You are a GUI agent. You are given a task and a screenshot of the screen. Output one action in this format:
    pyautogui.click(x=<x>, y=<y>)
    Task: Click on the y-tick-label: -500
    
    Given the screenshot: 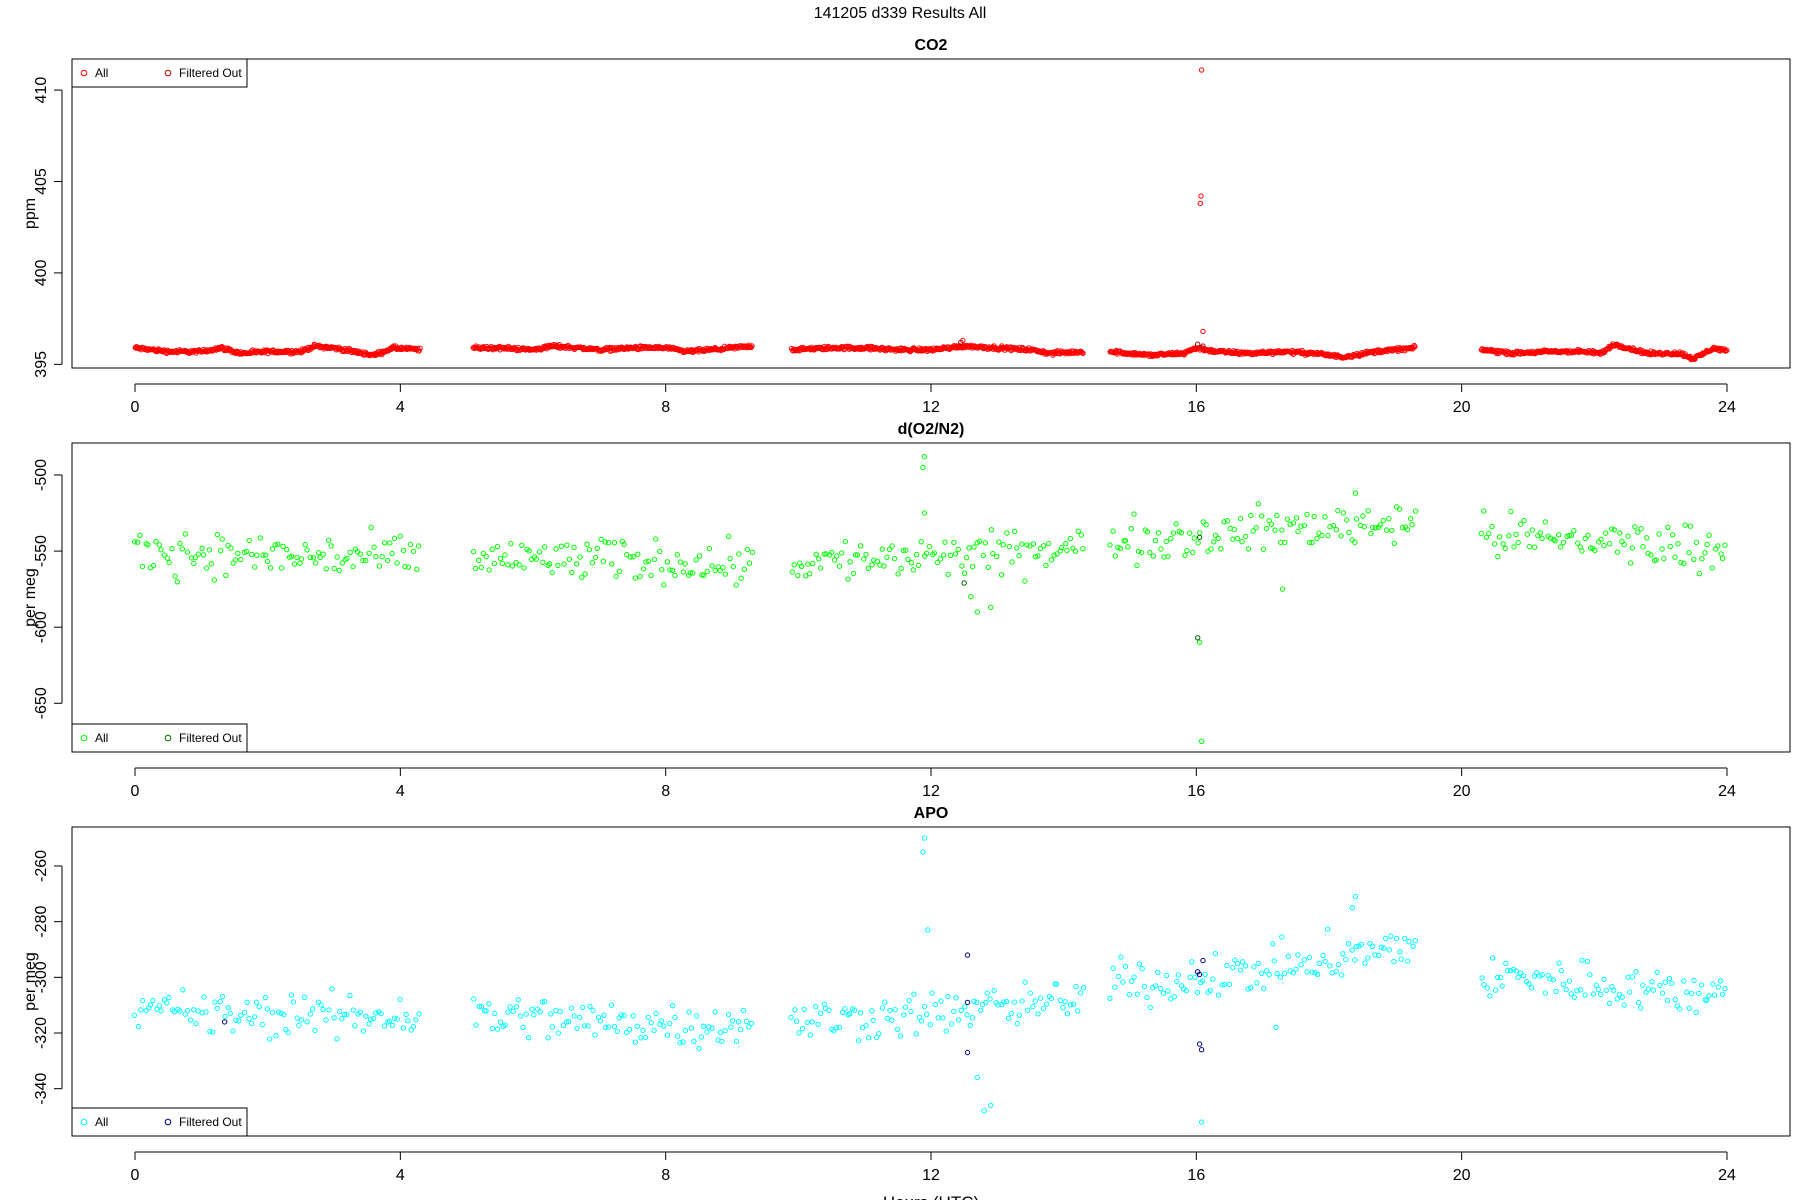 What is the action you would take?
    pyautogui.click(x=41, y=475)
    